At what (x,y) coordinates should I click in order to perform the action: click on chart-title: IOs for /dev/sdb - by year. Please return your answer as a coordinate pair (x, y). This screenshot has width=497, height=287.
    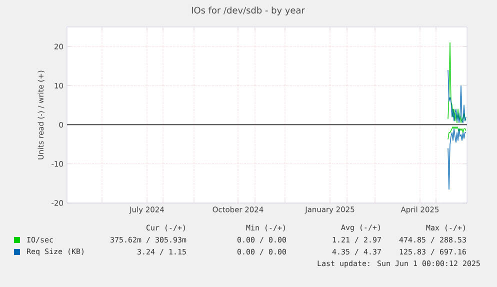
    Looking at the image, I should click on (248, 11).